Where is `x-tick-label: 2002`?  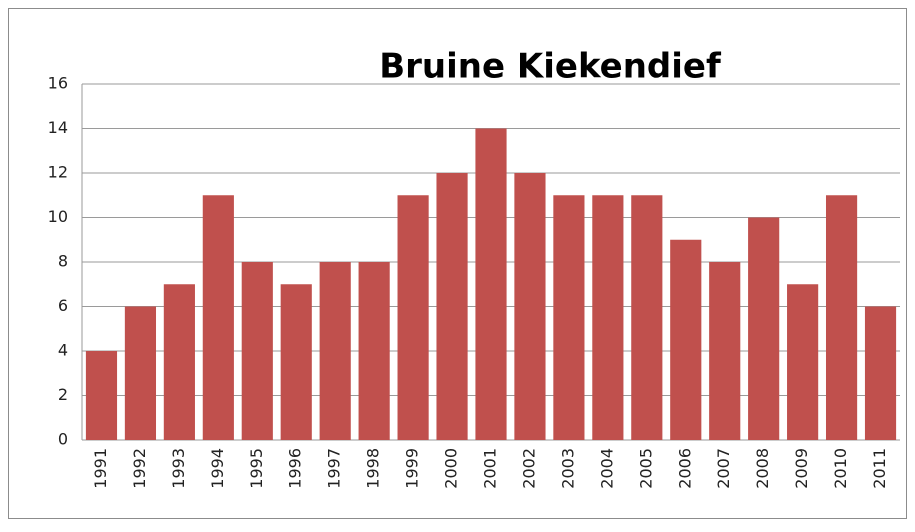 x-tick-label: 2002 is located at coordinates (528, 468).